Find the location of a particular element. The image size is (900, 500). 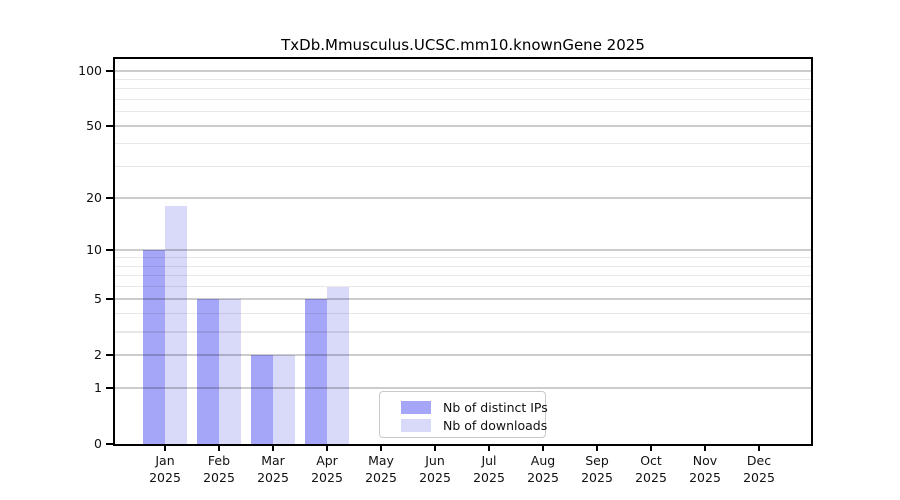

legend-swatch-downloads-icon is located at coordinates (416, 425).